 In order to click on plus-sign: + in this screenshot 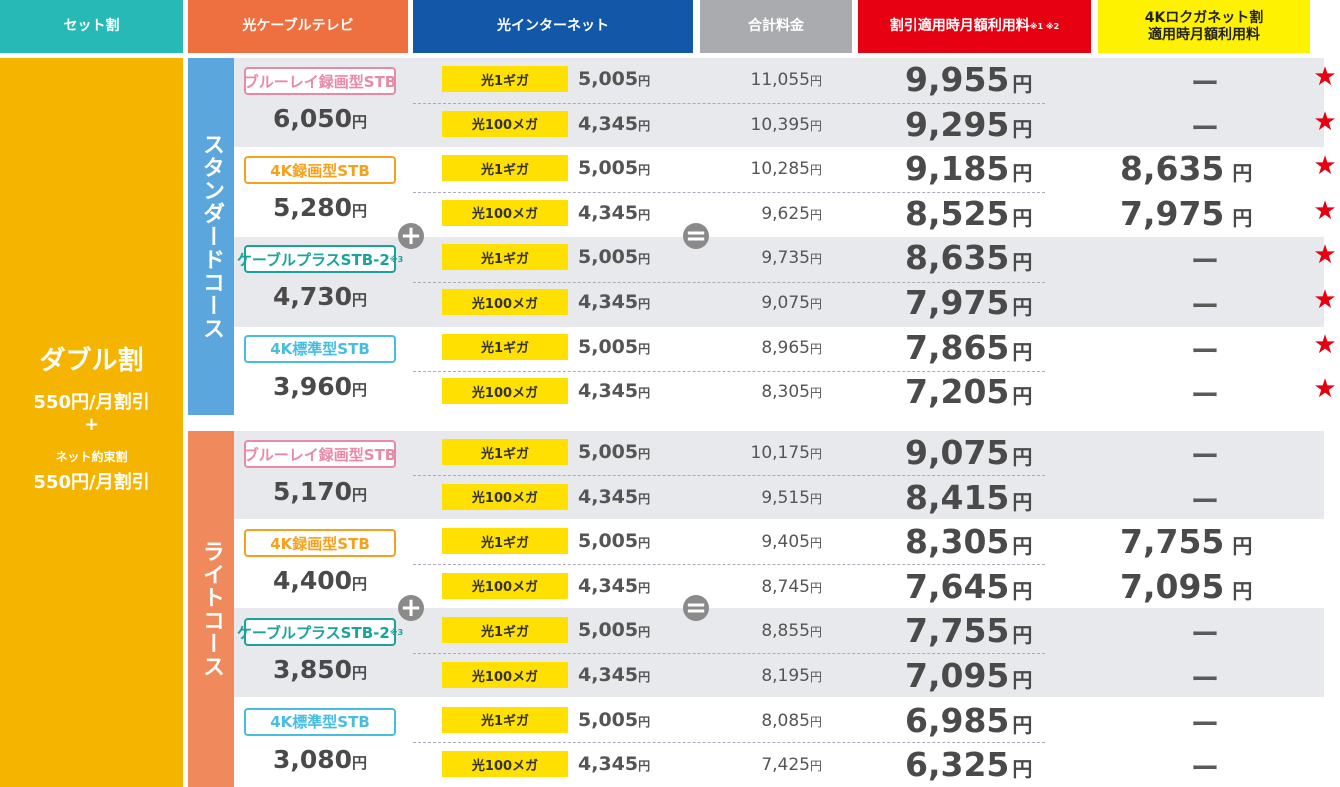, I will do `click(91, 424)`.